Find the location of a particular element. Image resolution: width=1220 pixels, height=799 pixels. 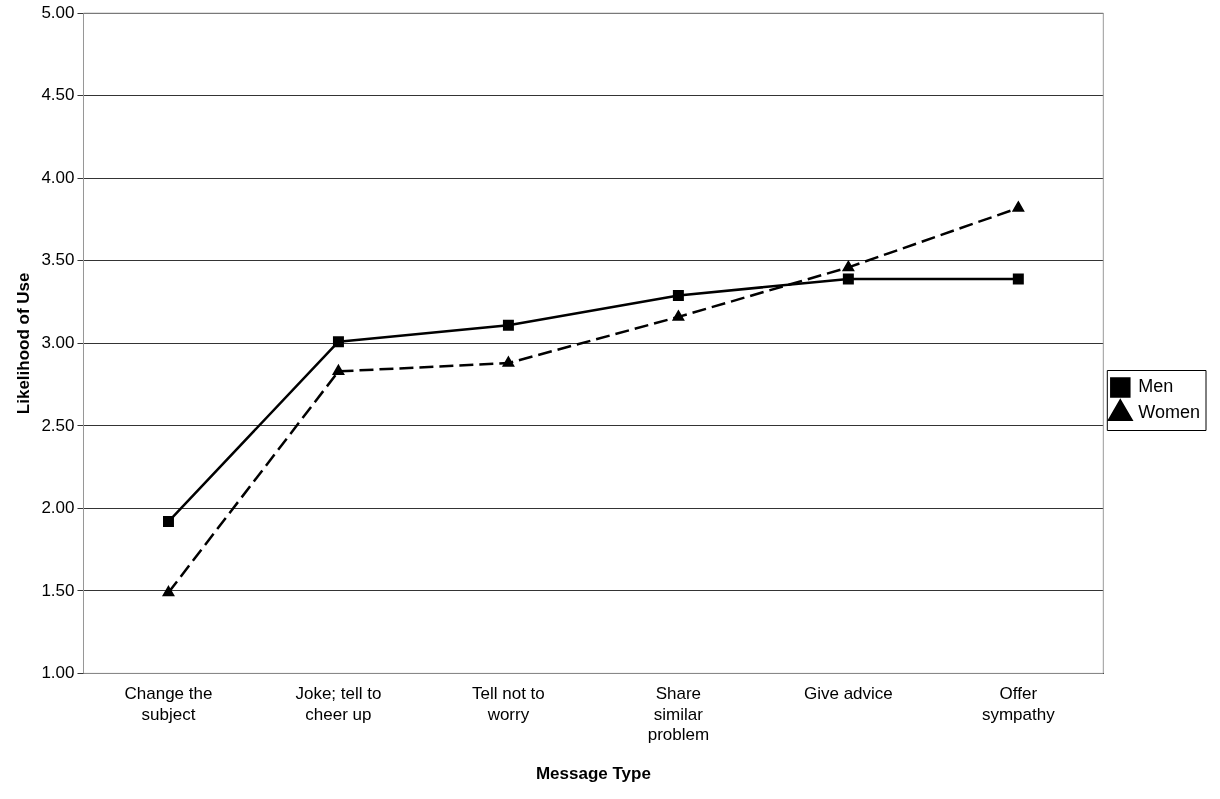

x-tick-label: Change the subject is located at coordinates (168, 704).